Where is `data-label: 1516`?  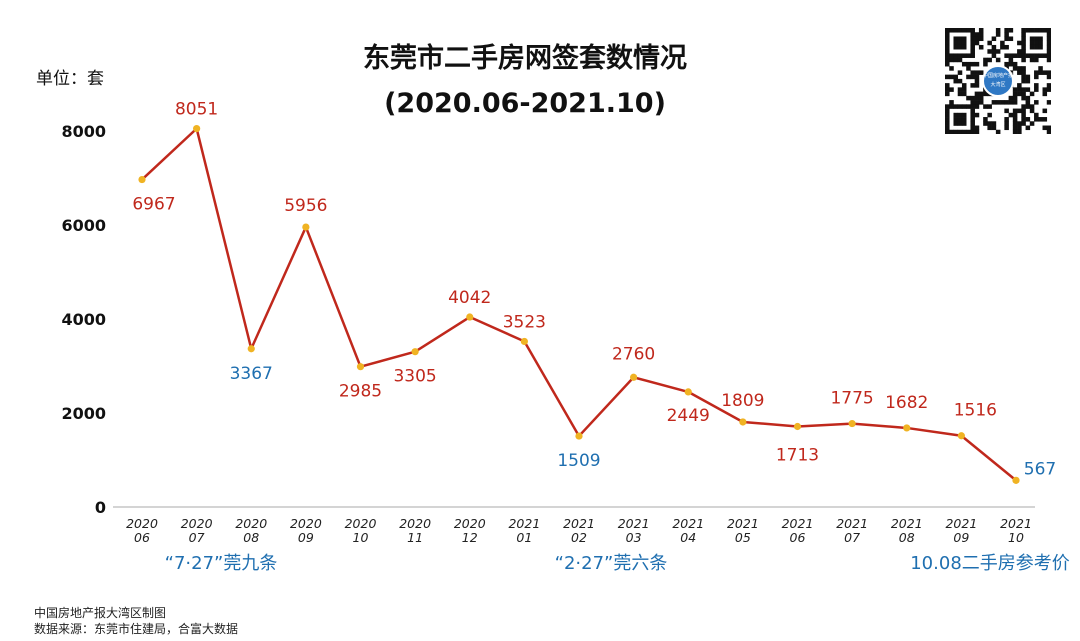 data-label: 1516 is located at coordinates (975, 411).